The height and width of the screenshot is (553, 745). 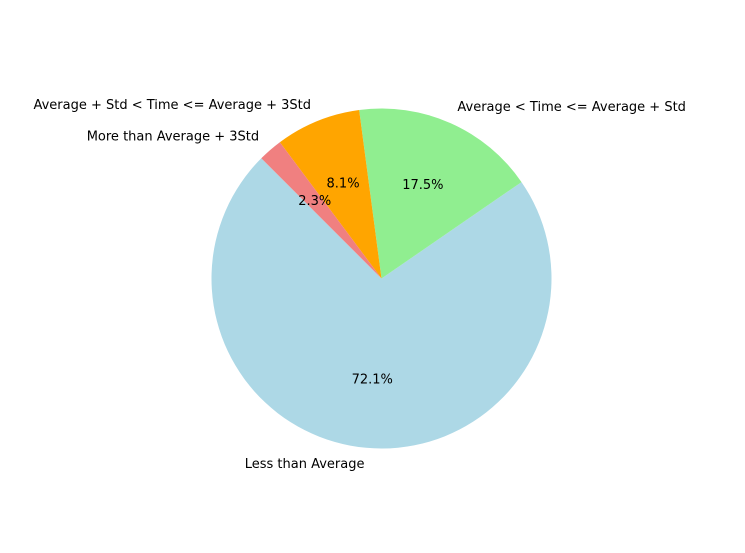 I want to click on slice-label-2: Average + Std < Time <= Average + 3Std, so click(x=172, y=105).